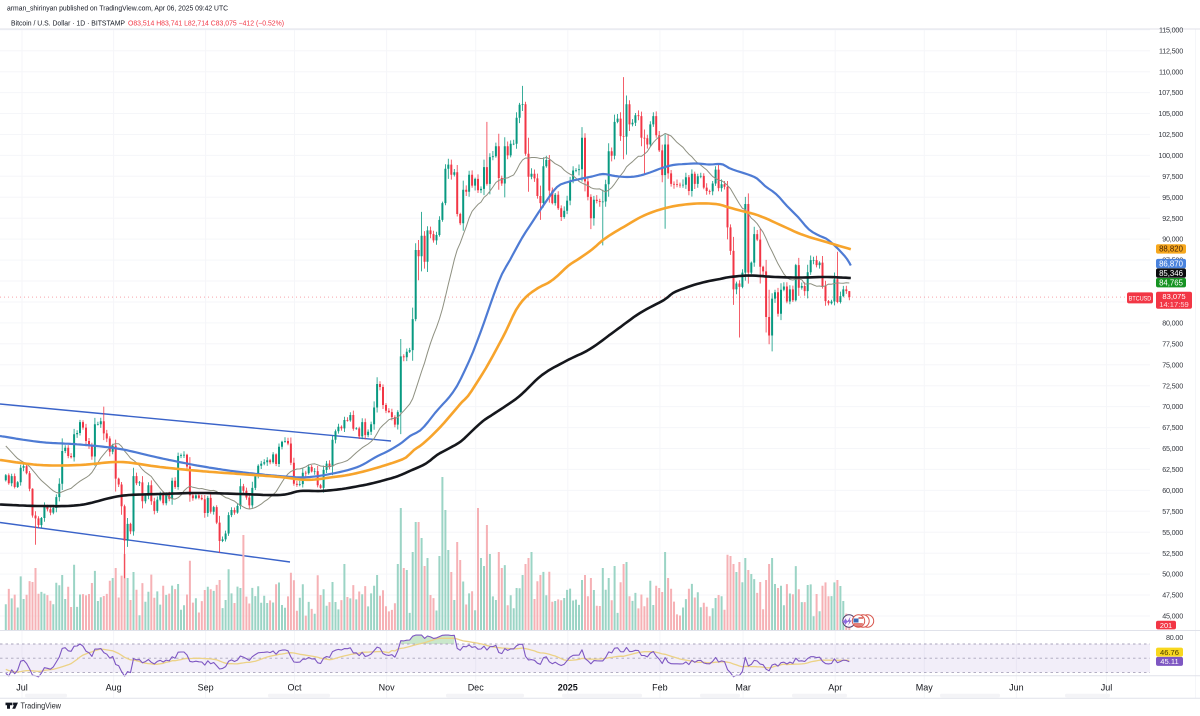  What do you see at coordinates (1171, 29) in the screenshot?
I see `svg-text: 115,000` at bounding box center [1171, 29].